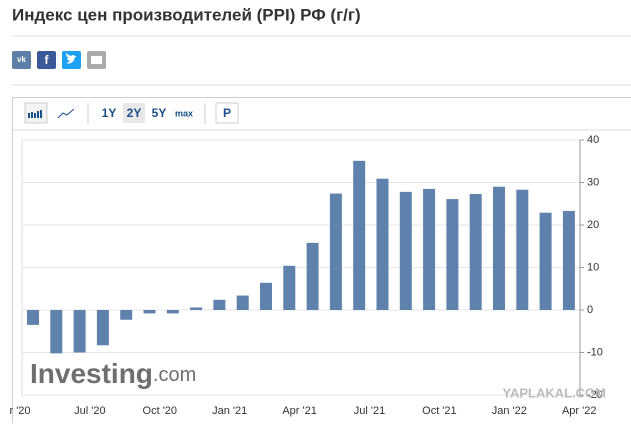  I want to click on site-watermark: YAPLAKAL.COM, so click(554, 392).